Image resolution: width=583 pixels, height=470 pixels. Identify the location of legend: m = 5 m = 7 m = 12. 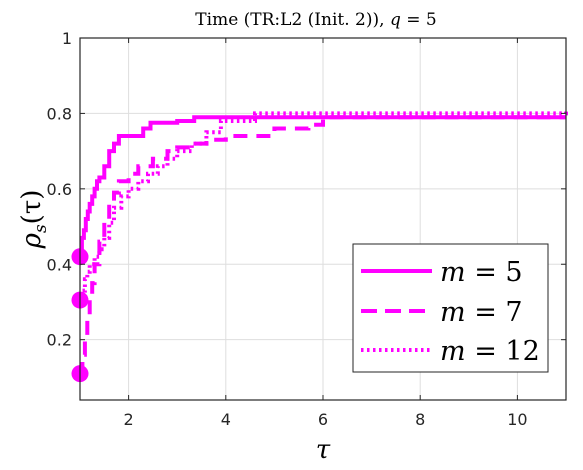
(450, 308).